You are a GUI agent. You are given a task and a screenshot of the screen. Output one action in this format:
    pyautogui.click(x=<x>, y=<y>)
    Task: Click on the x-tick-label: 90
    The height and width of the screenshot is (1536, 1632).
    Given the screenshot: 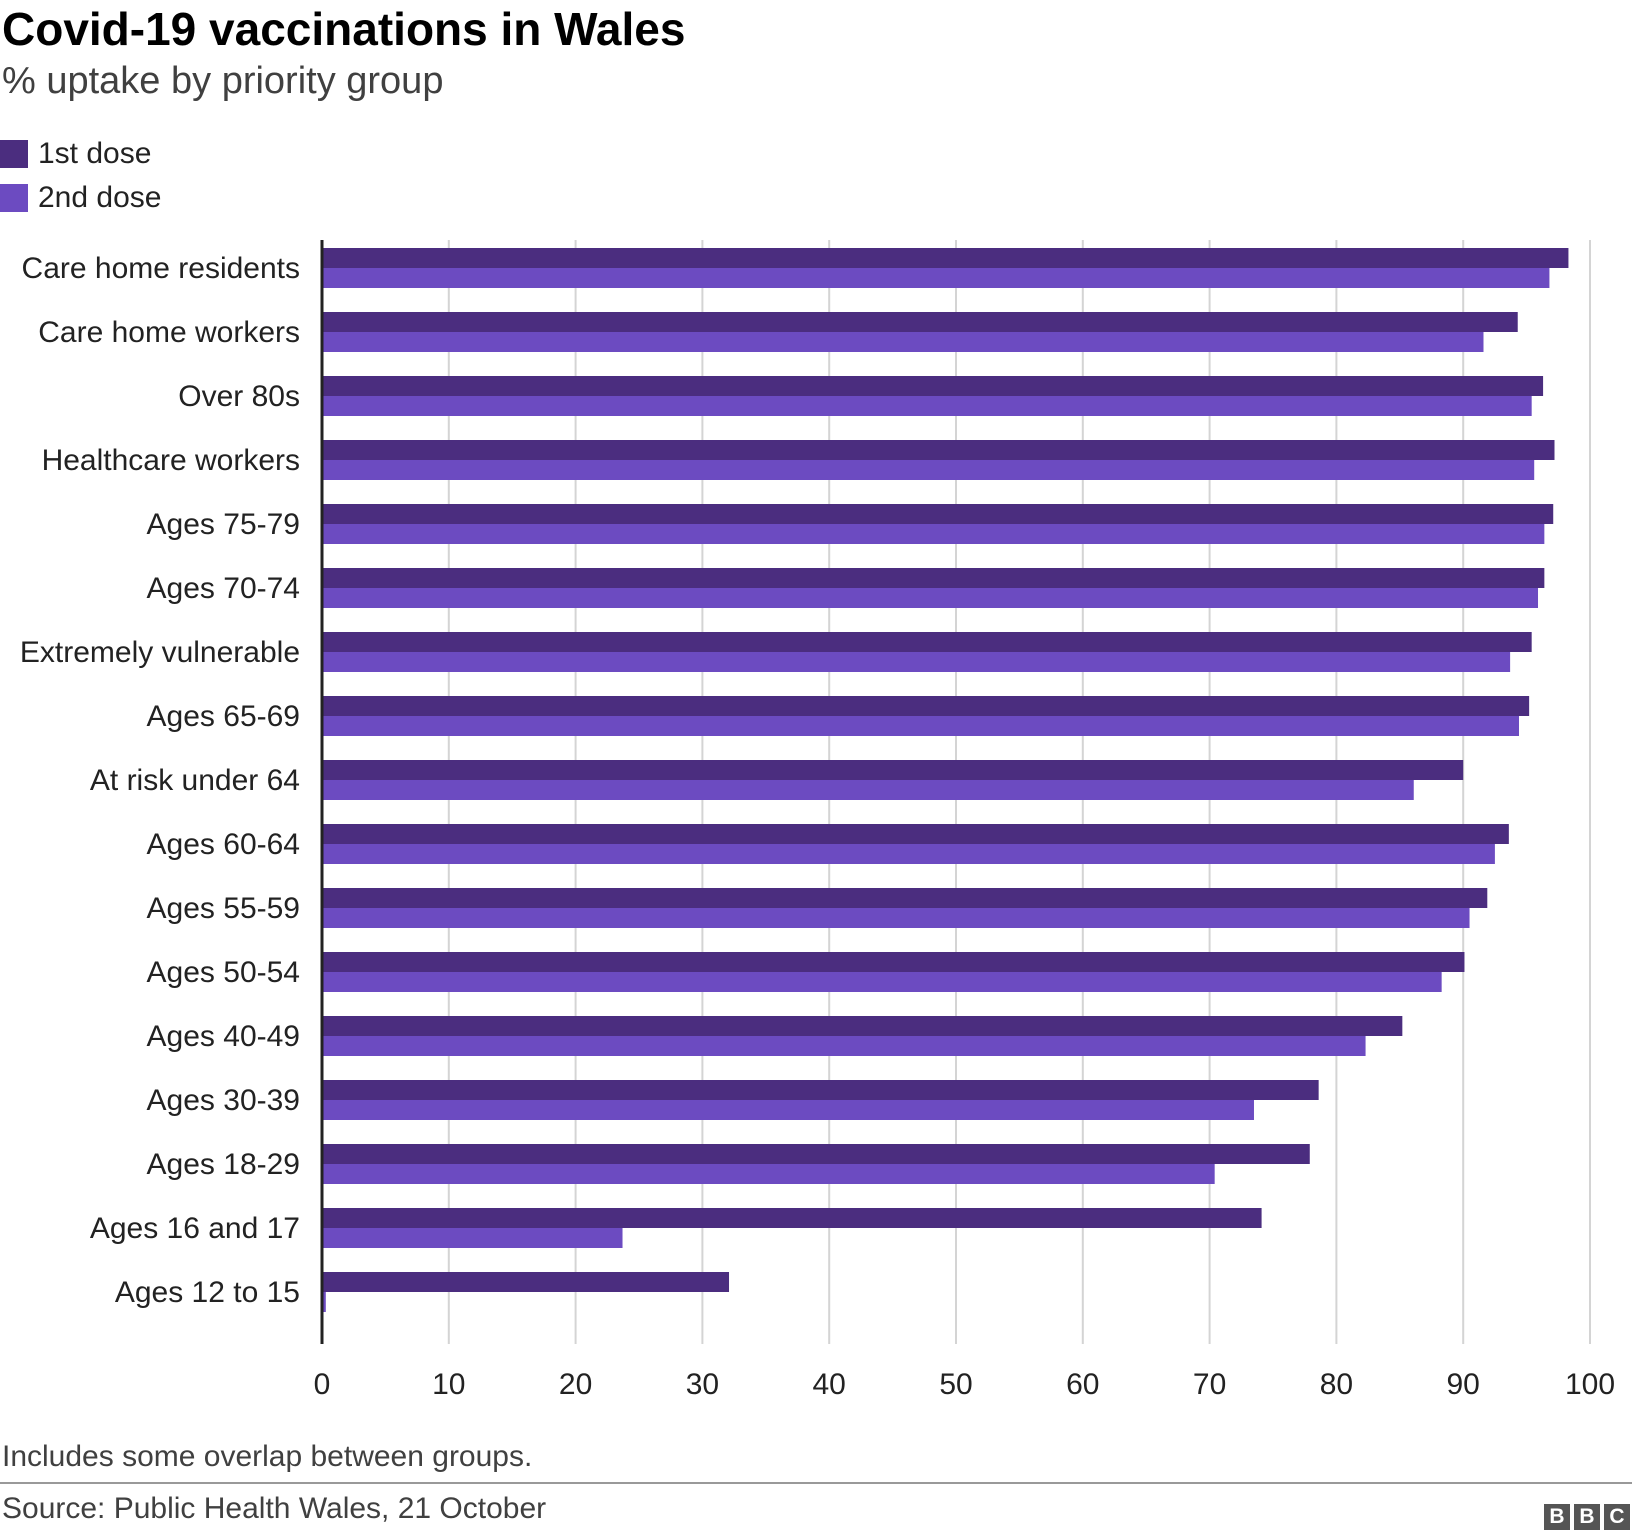 What is the action you would take?
    pyautogui.click(x=1463, y=1384)
    